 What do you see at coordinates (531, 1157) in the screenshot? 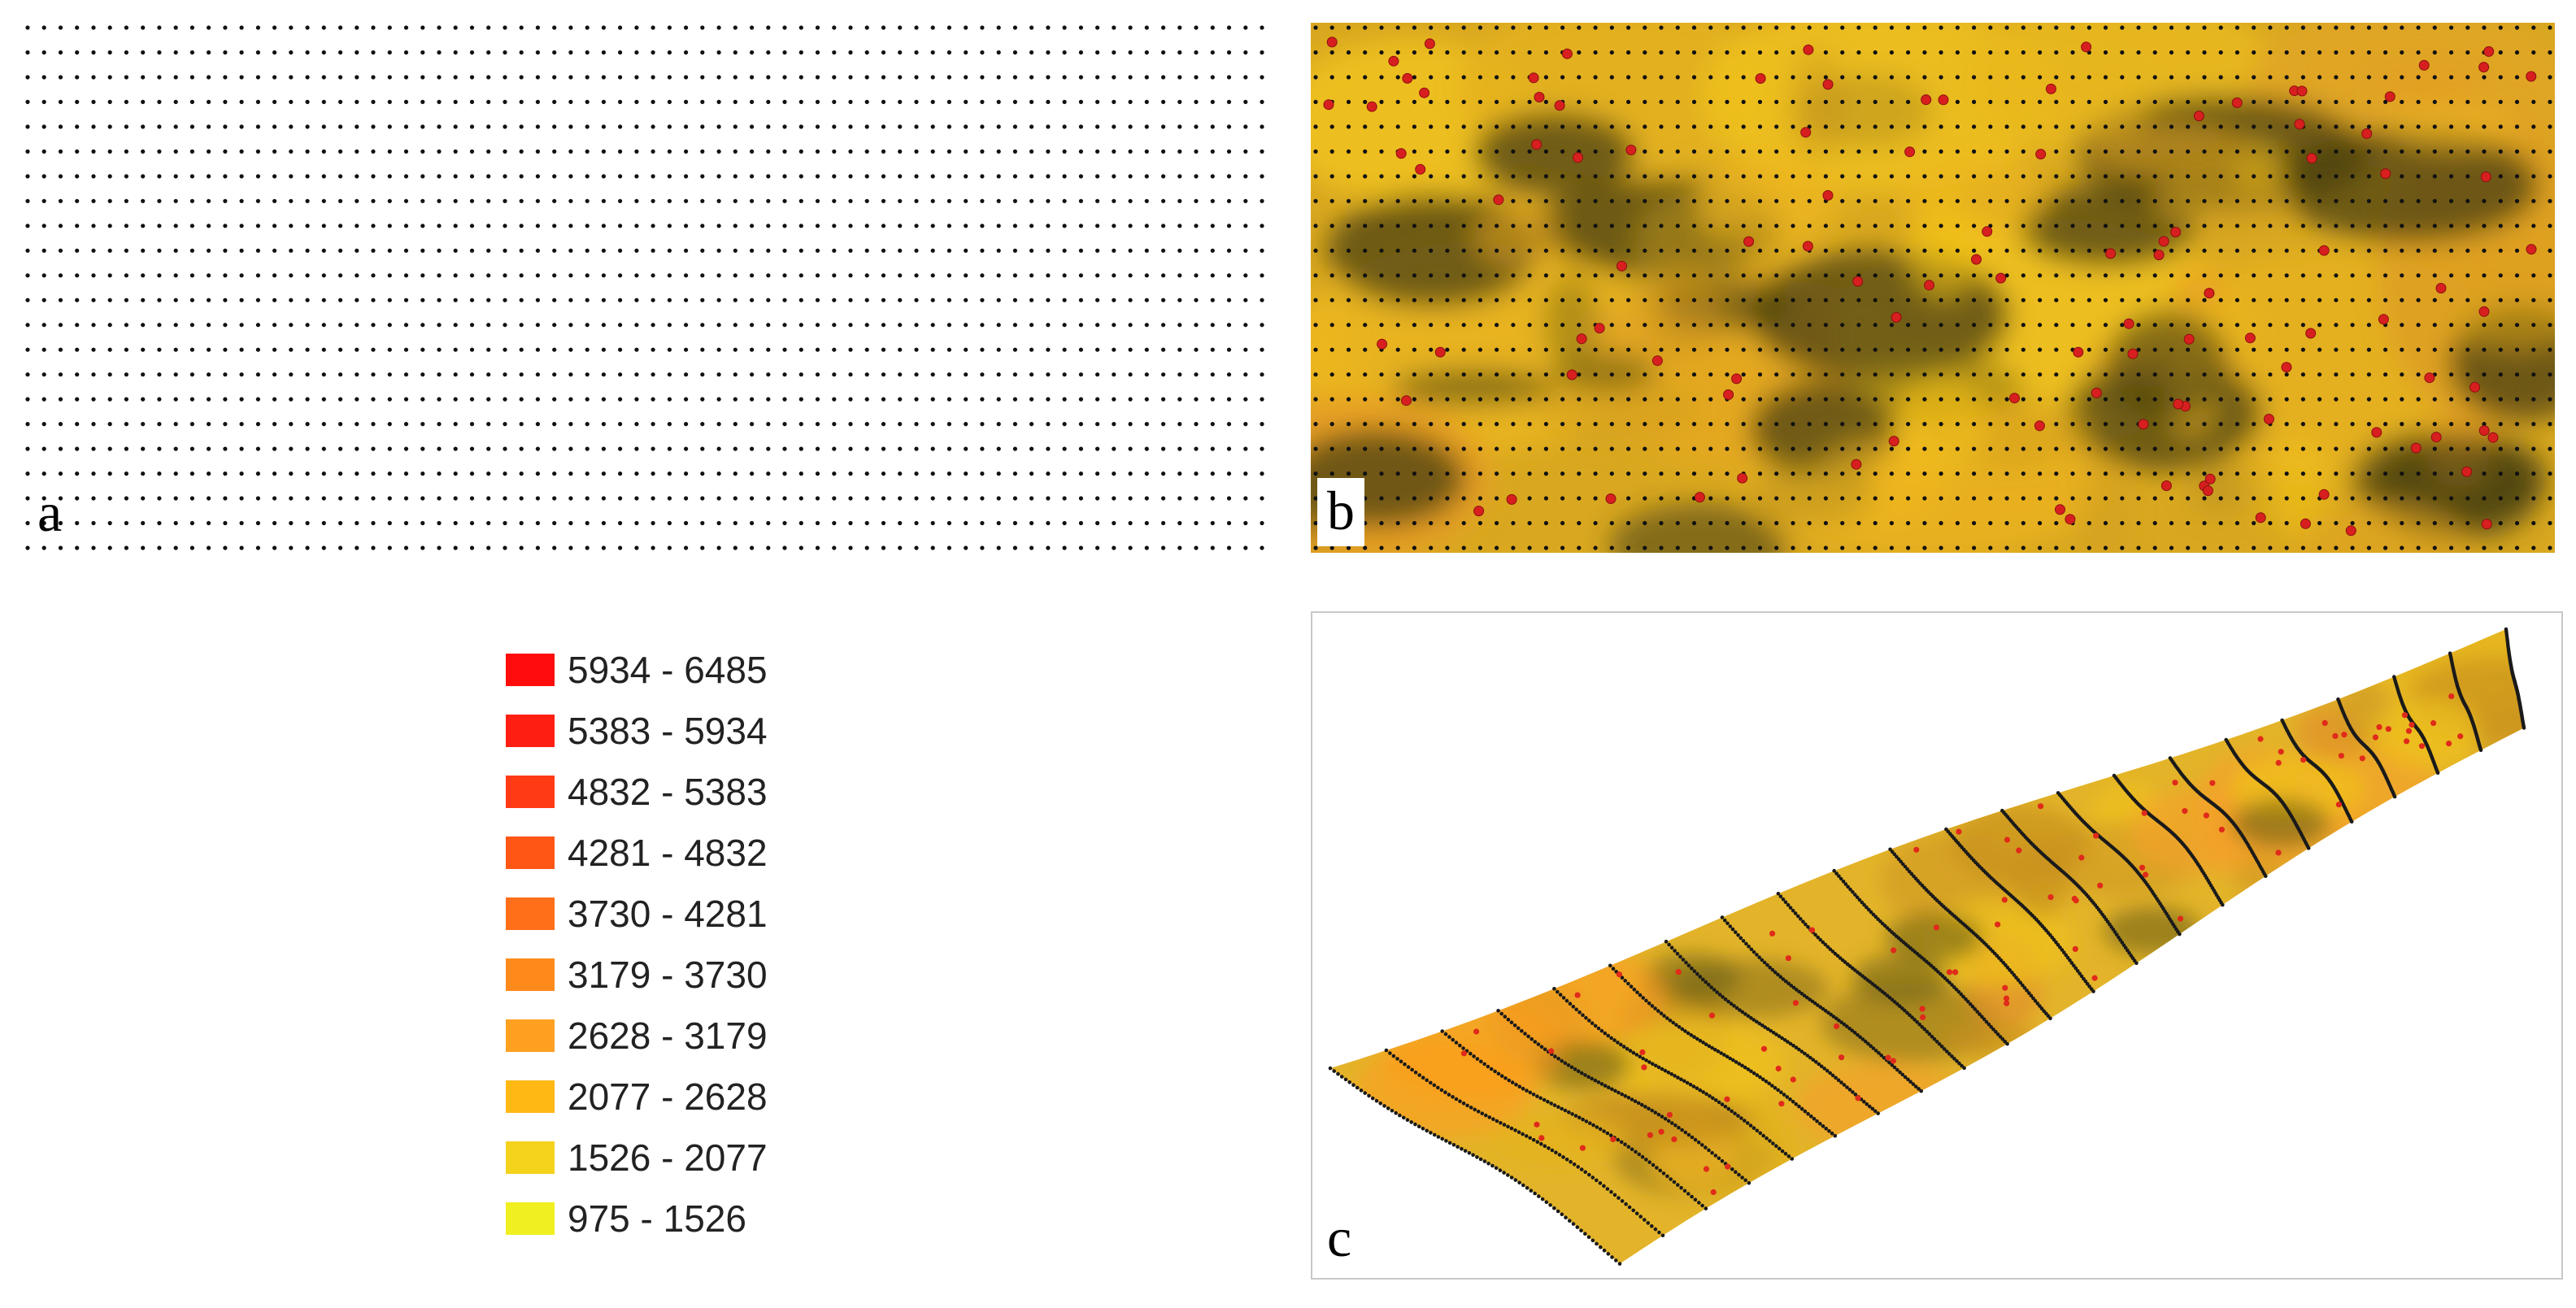
I see `legend-swatch` at bounding box center [531, 1157].